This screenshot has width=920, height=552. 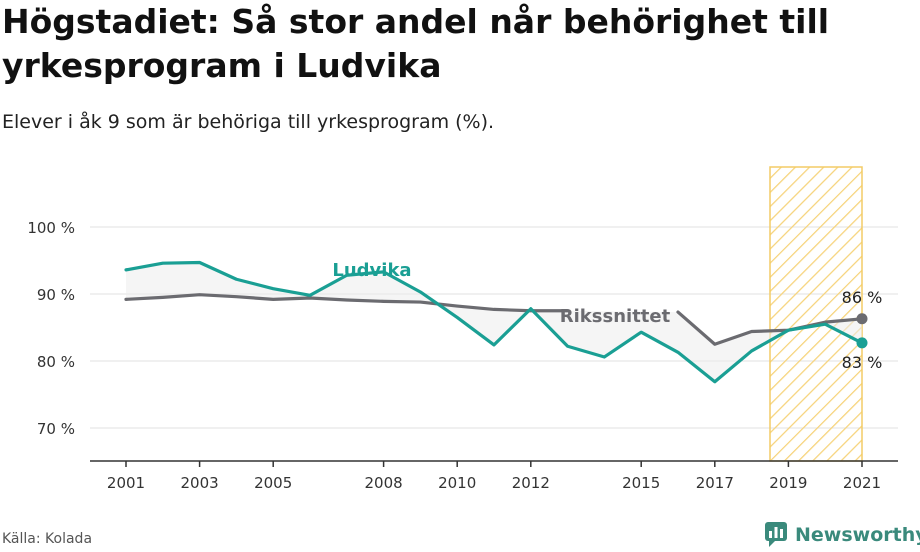 What do you see at coordinates (126, 483) in the screenshot?
I see `x-tick-label: 2001` at bounding box center [126, 483].